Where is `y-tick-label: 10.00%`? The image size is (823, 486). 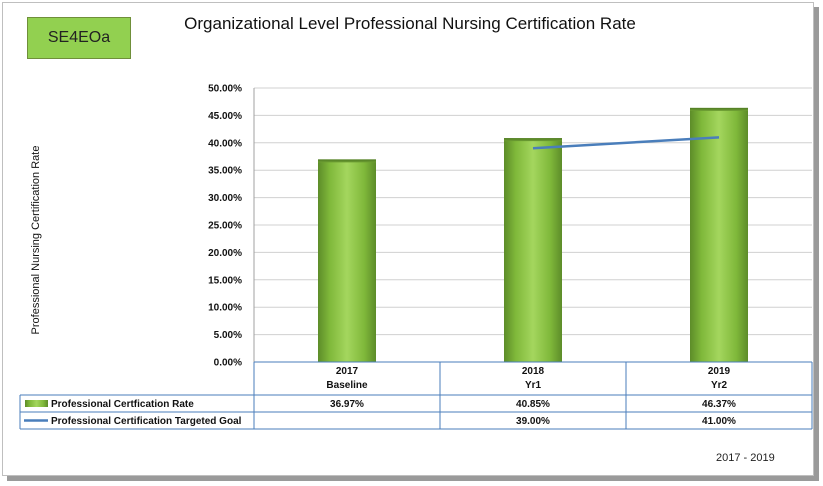
y-tick-label: 10.00% is located at coordinates (225, 308).